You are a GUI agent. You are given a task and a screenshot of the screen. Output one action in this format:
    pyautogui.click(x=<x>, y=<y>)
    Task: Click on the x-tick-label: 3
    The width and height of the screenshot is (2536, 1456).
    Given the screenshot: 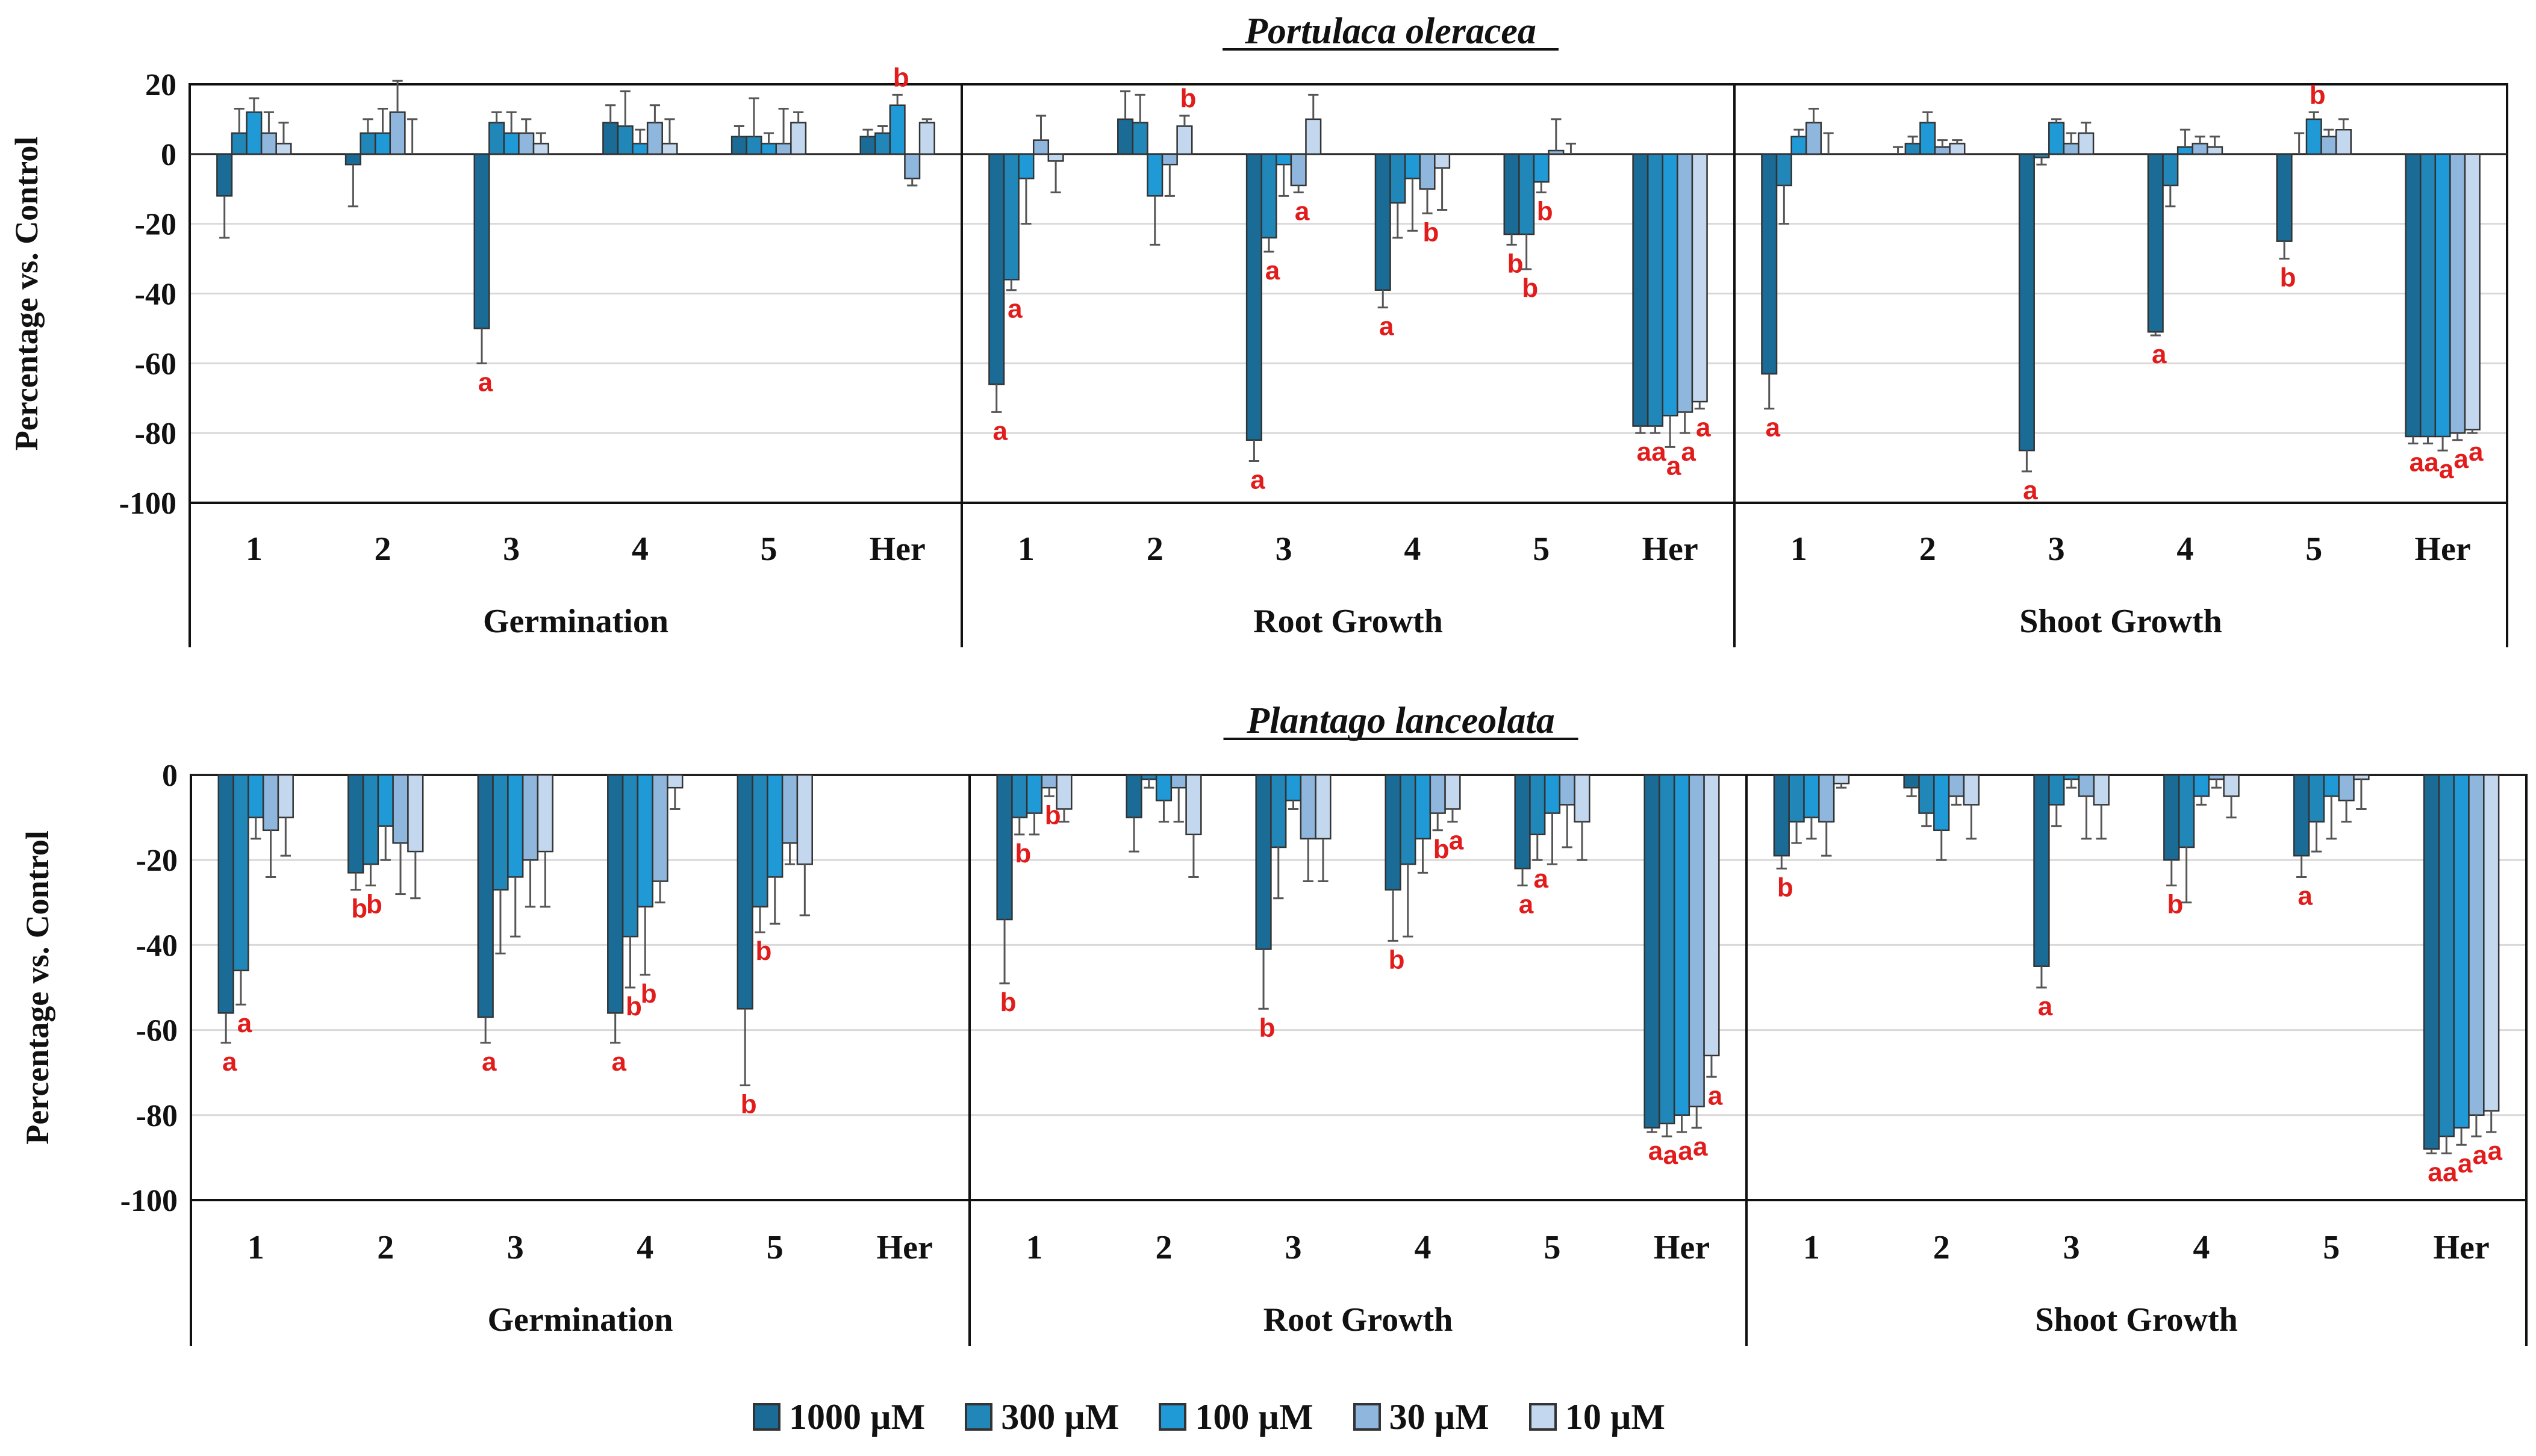 What is the action you would take?
    pyautogui.click(x=2056, y=549)
    